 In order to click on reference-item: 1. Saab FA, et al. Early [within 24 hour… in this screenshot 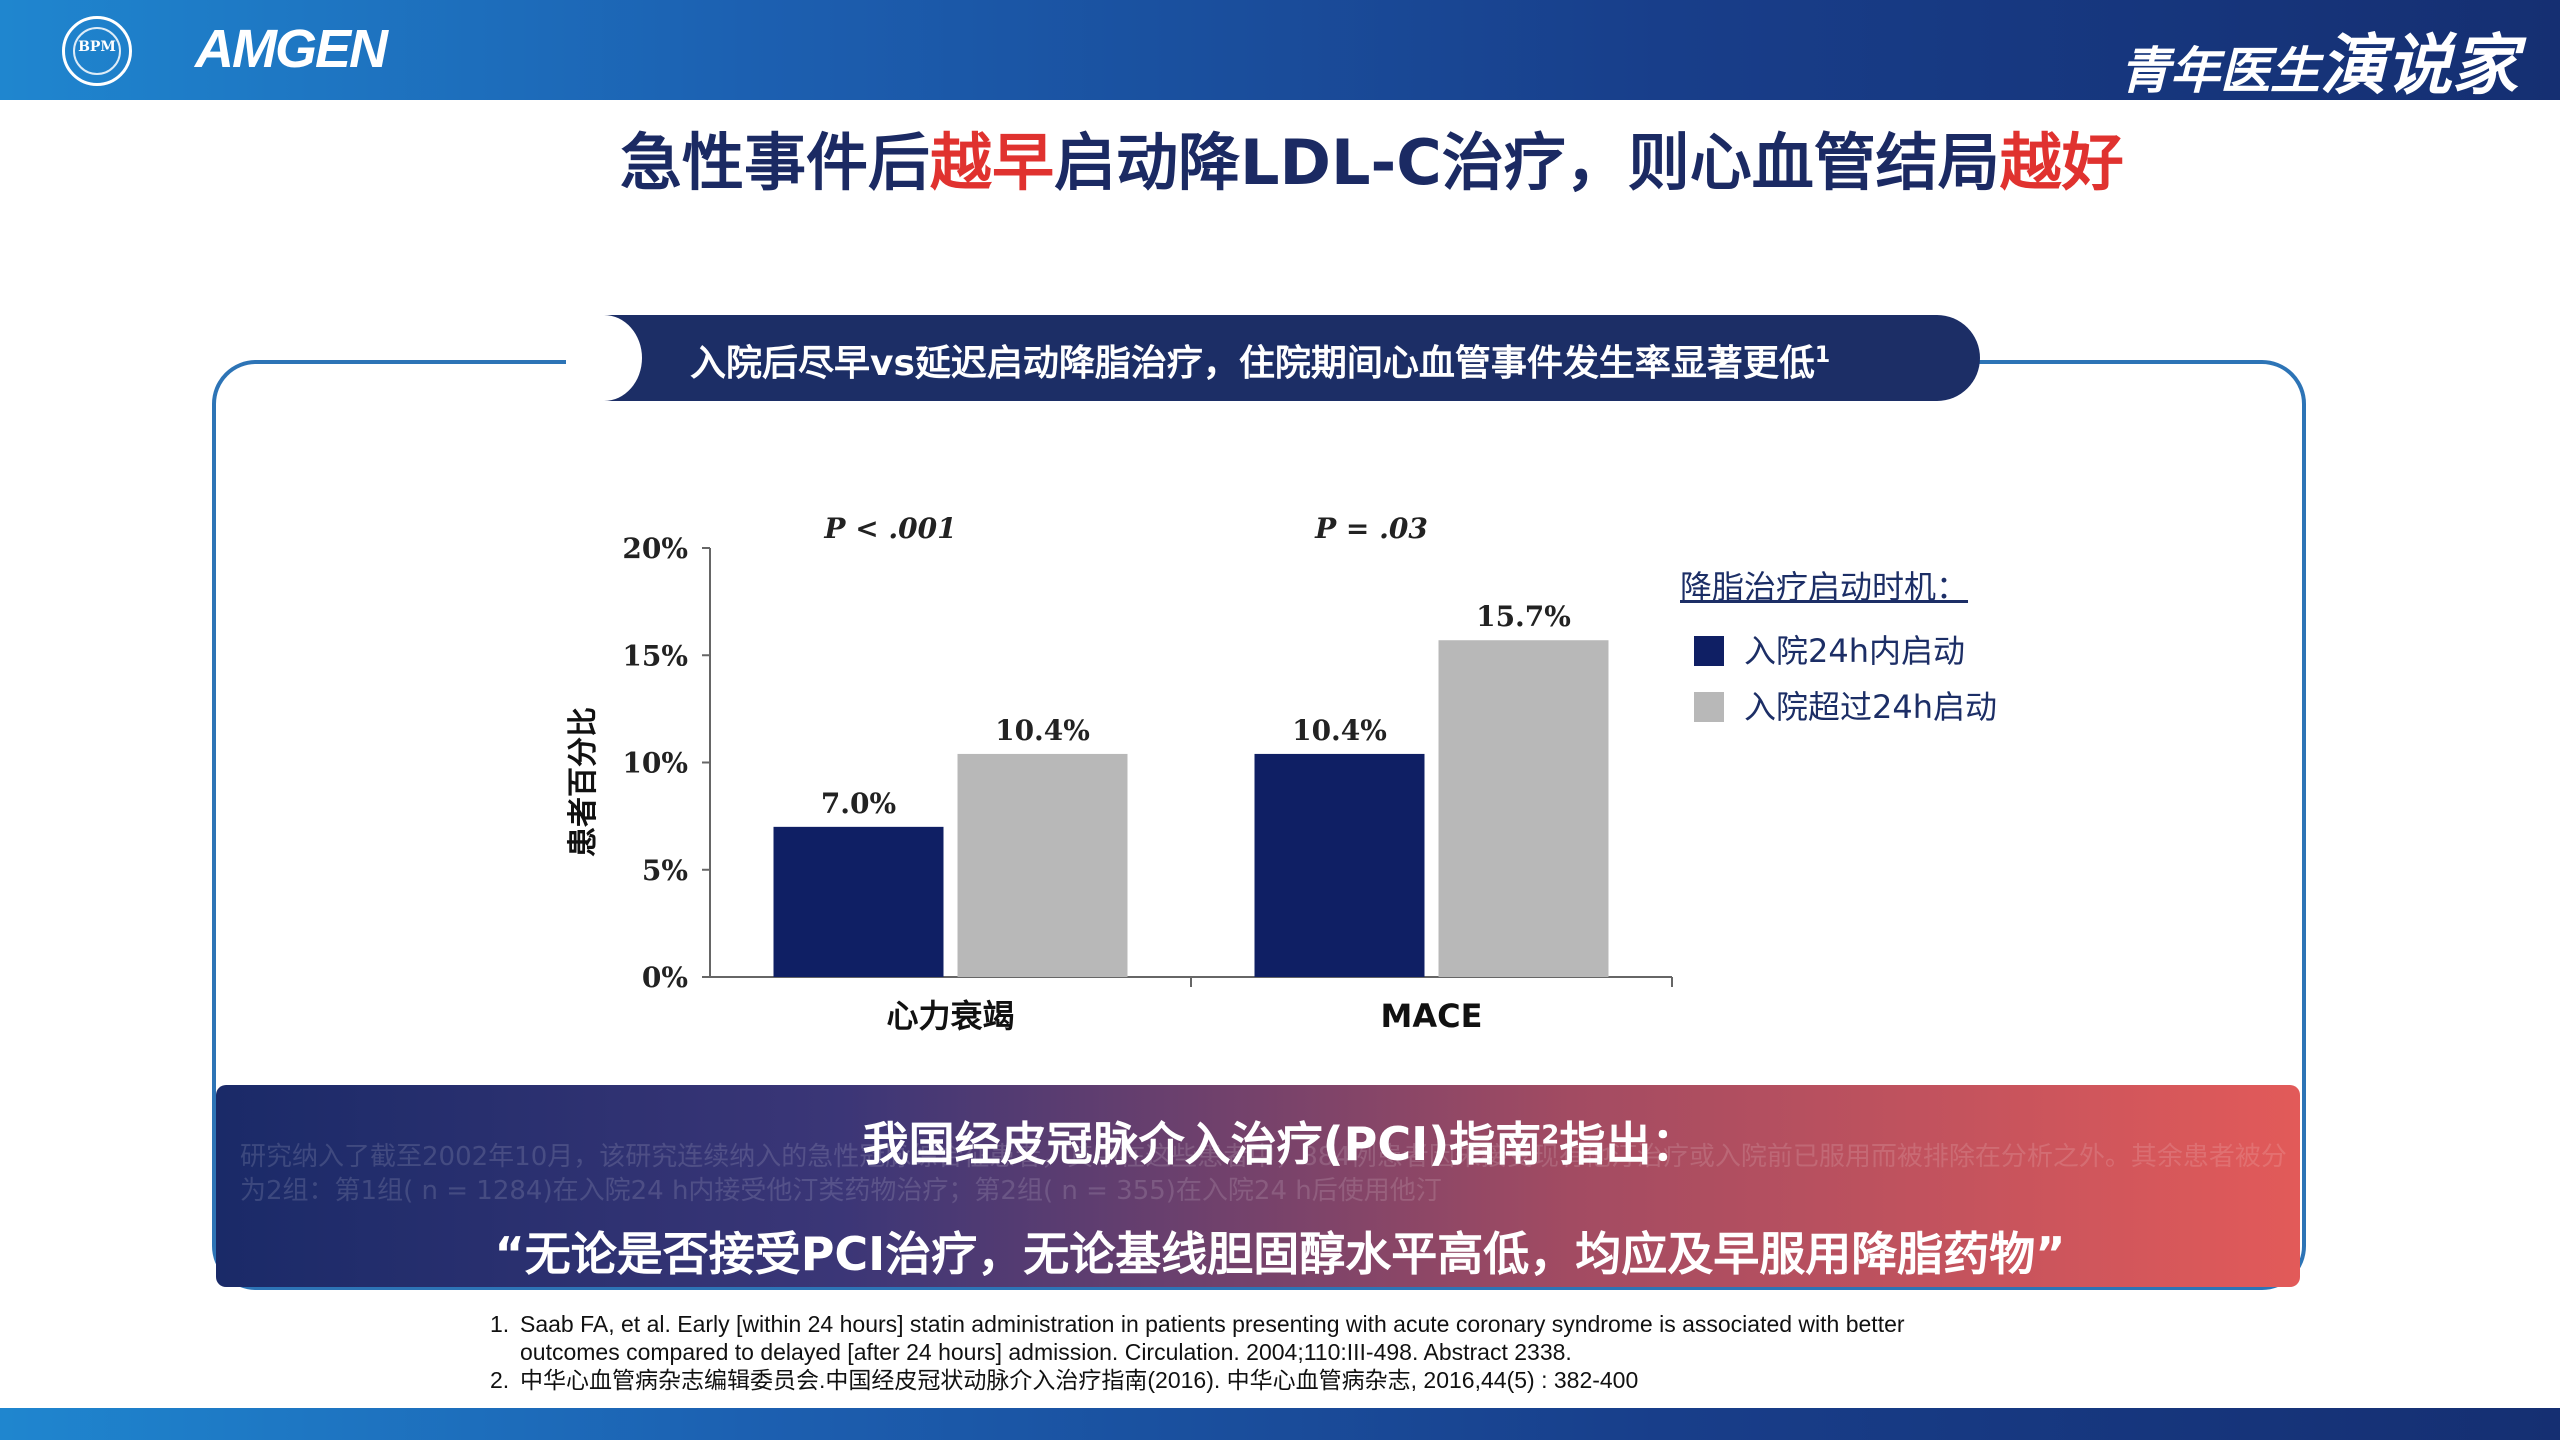, I will do `click(1197, 1338)`.